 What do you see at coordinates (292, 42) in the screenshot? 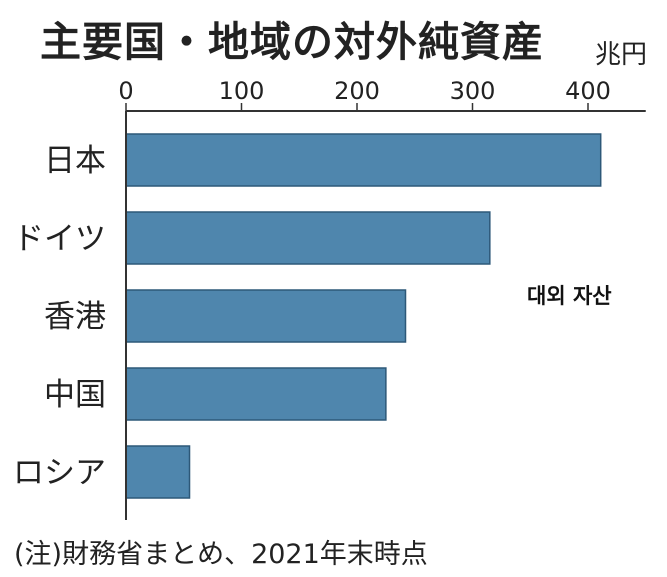
I see `chart-title: 主要国・地域の対外純資産` at bounding box center [292, 42].